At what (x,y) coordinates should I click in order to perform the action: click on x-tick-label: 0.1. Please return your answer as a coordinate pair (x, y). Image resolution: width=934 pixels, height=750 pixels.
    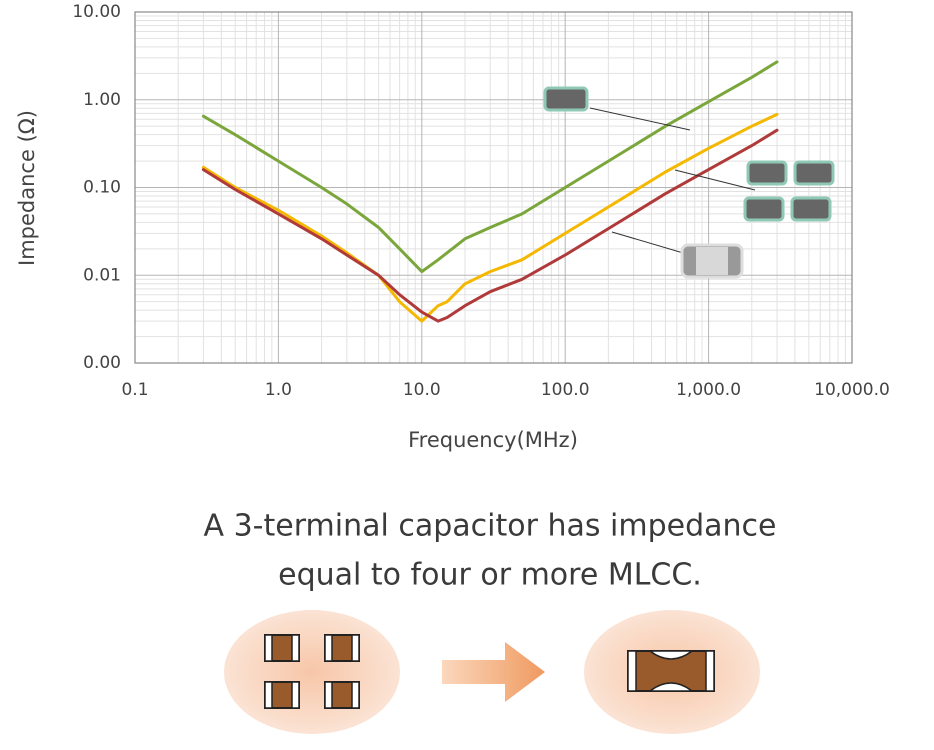
    Looking at the image, I should click on (134, 390).